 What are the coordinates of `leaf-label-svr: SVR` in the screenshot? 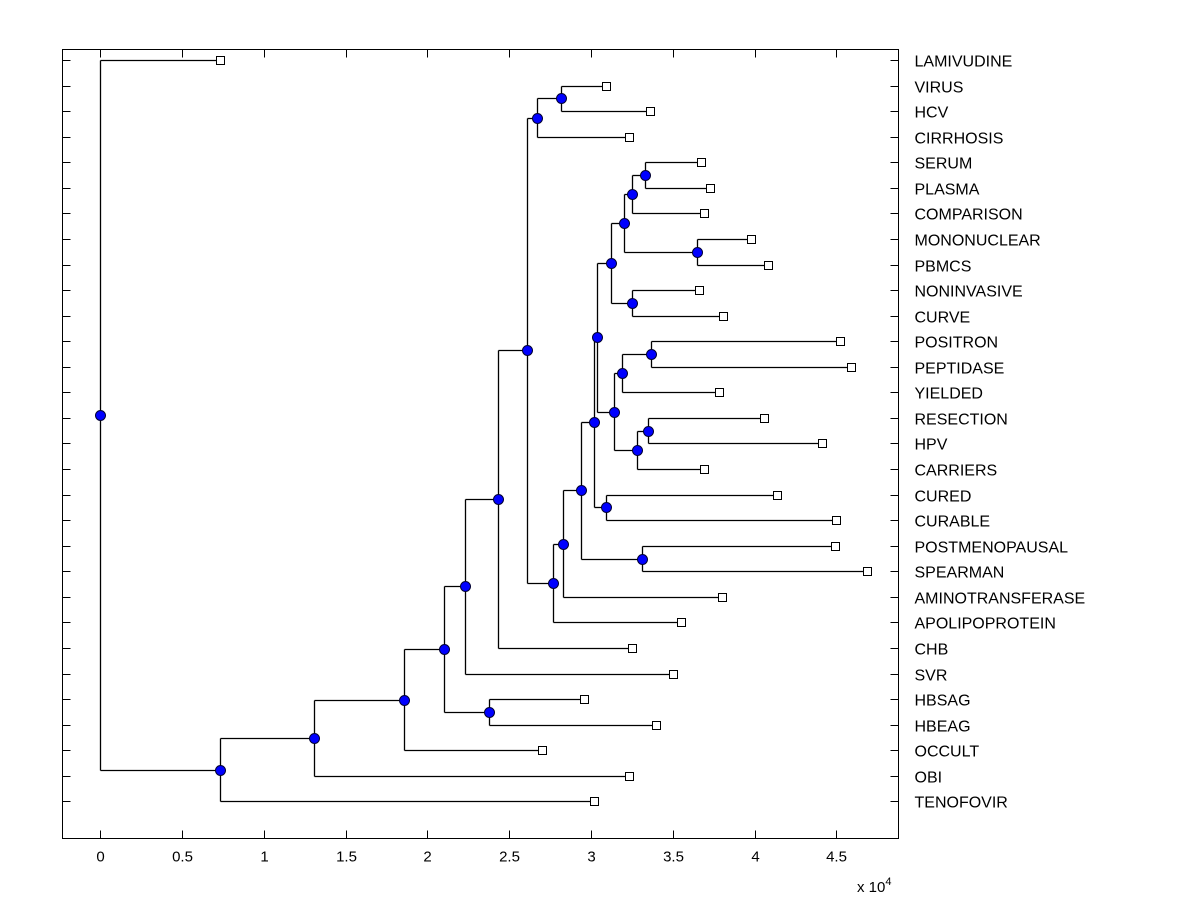 It's located at (931, 676).